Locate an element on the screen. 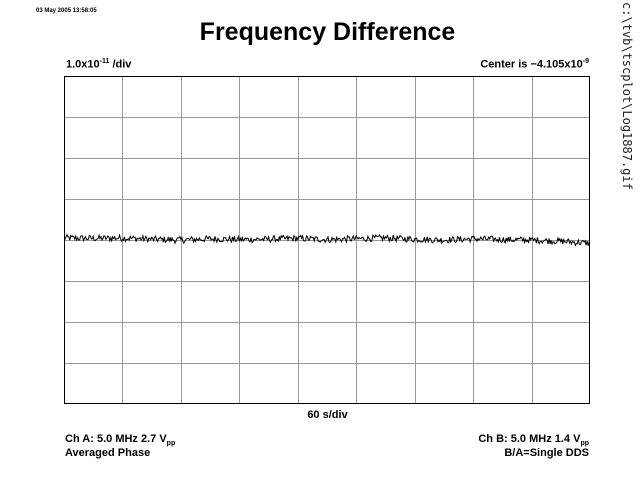 This screenshot has height=480, width=640. y-scale-suffix: /div is located at coordinates (120, 64).